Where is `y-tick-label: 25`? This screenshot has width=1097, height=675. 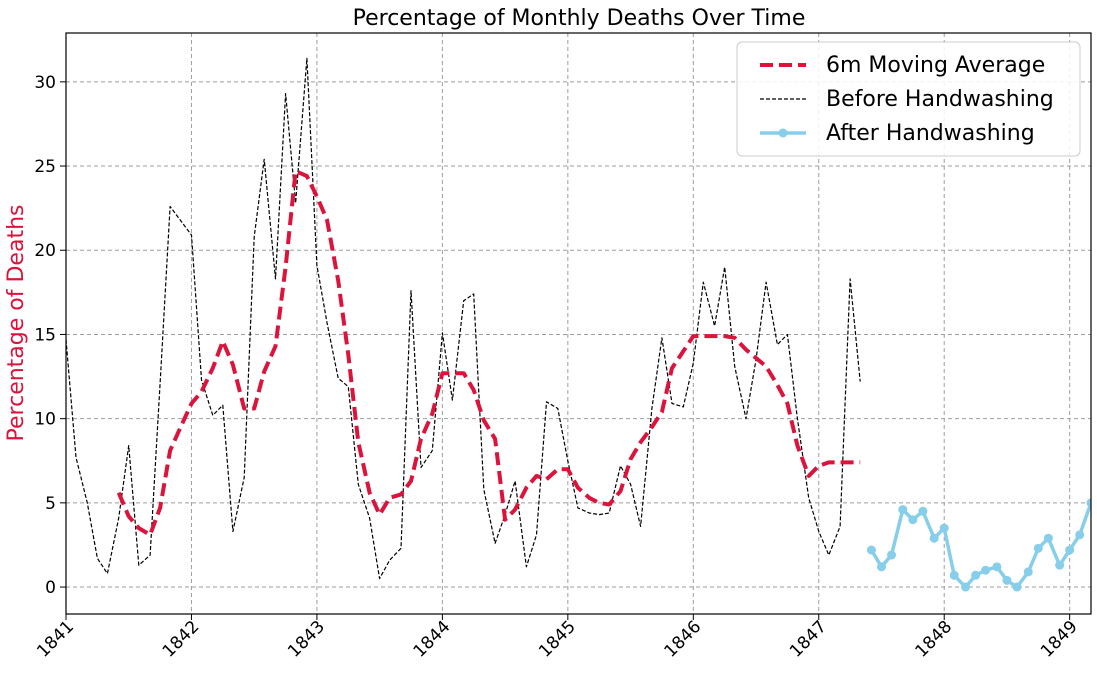
y-tick-label: 25 is located at coordinates (45, 167).